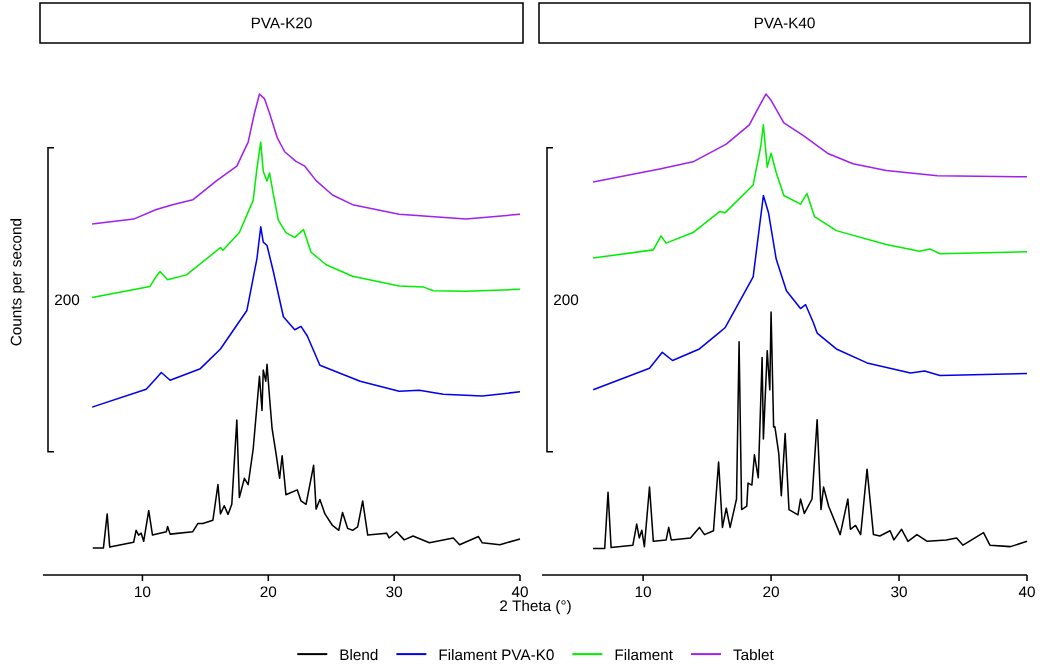  What do you see at coordinates (784, 23) in the screenshot?
I see `chart-title: PVA-K40` at bounding box center [784, 23].